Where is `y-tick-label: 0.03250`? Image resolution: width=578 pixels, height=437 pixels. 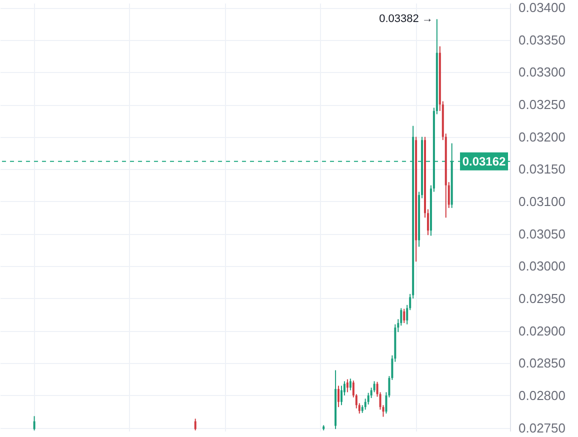 y-tick-label: 0.03250 is located at coordinates (542, 104).